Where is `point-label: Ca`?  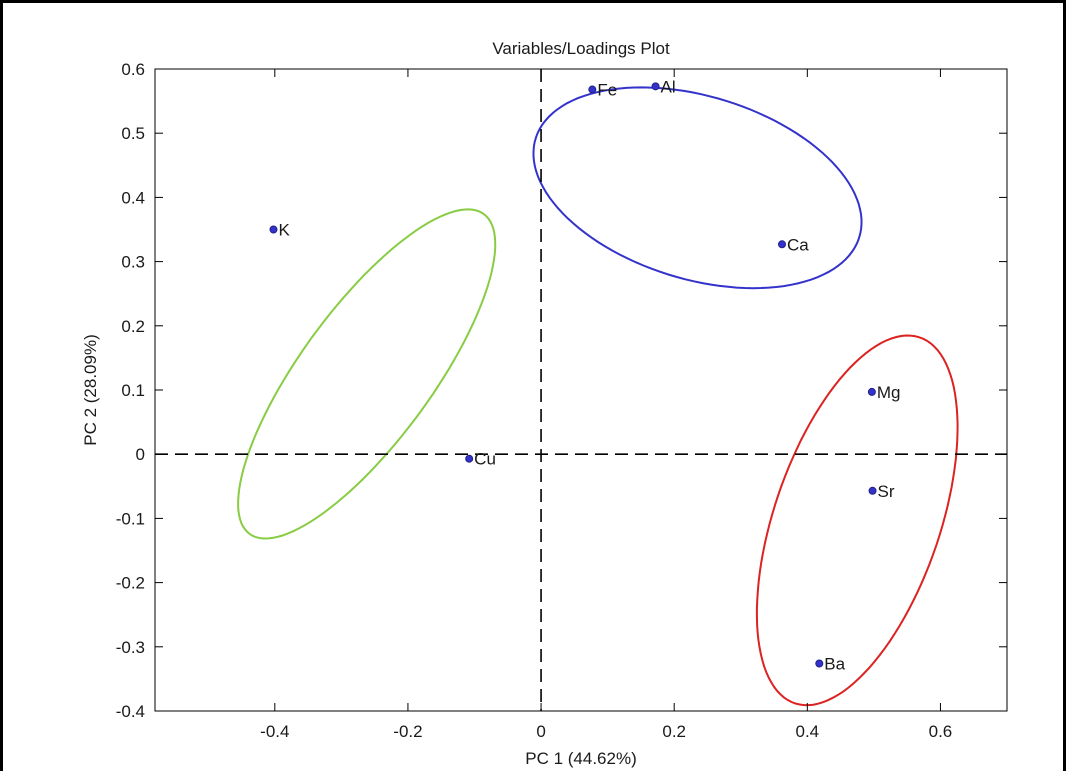 point-label: Ca is located at coordinates (798, 244).